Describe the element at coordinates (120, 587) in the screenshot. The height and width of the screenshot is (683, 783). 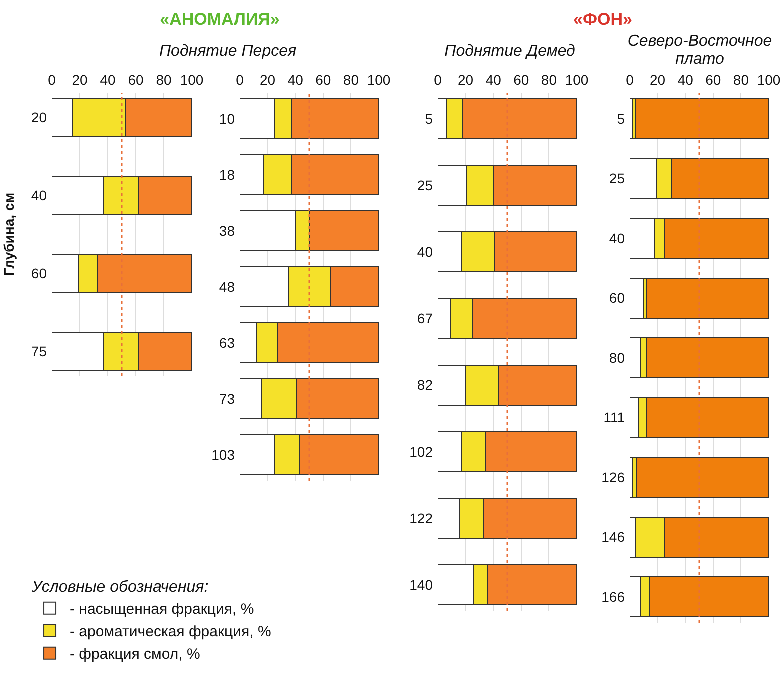
I see `legend-title: Условные обозначения:` at that location.